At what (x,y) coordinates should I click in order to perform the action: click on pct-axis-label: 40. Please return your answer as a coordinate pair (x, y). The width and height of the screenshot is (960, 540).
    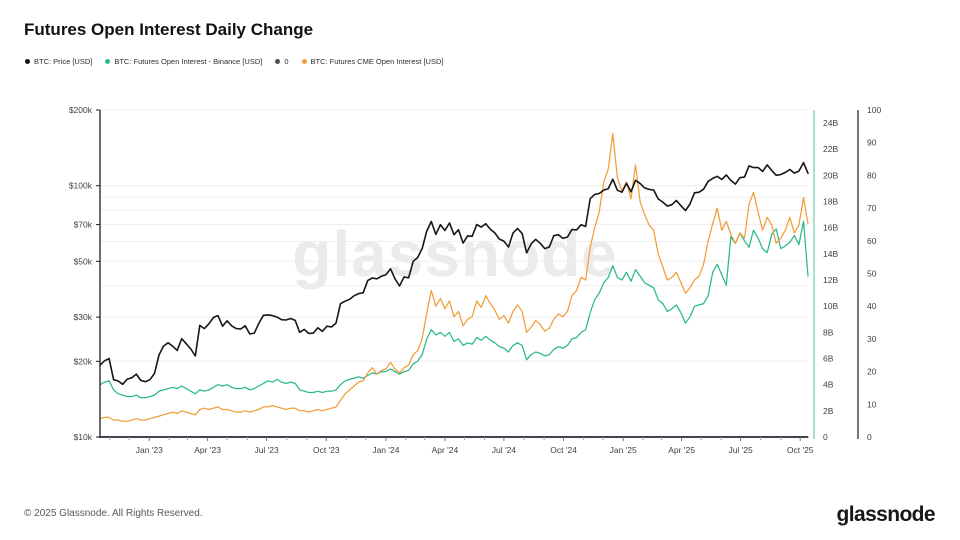
    Looking at the image, I should click on (872, 306).